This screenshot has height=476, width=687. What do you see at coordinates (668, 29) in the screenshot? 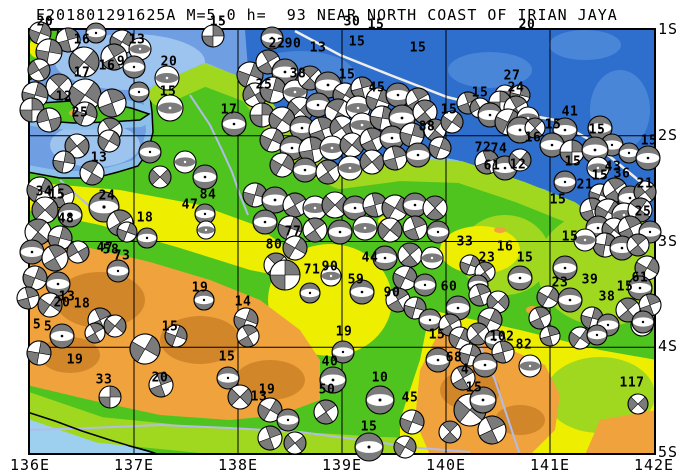
I see `y-axis-tick-1S: 1S` at bounding box center [668, 29].